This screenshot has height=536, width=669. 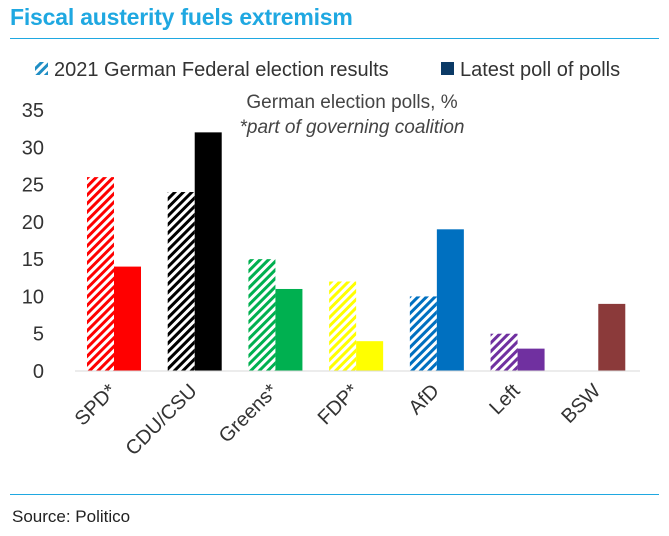 I want to click on chart-title: Fiscal austerity fuels extremism, so click(x=181, y=17).